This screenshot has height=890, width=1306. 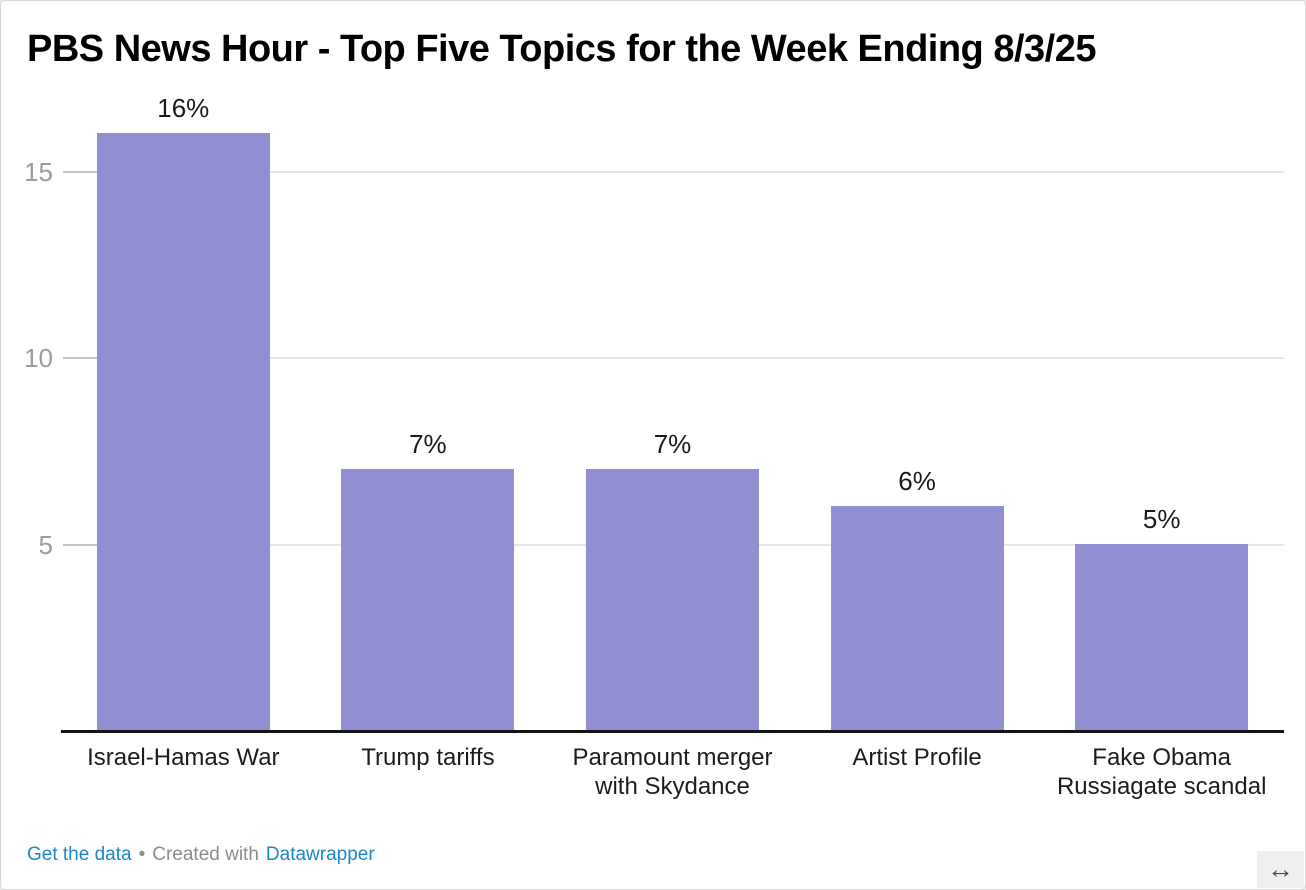 I want to click on category-label: Artist Profile, so click(x=917, y=757).